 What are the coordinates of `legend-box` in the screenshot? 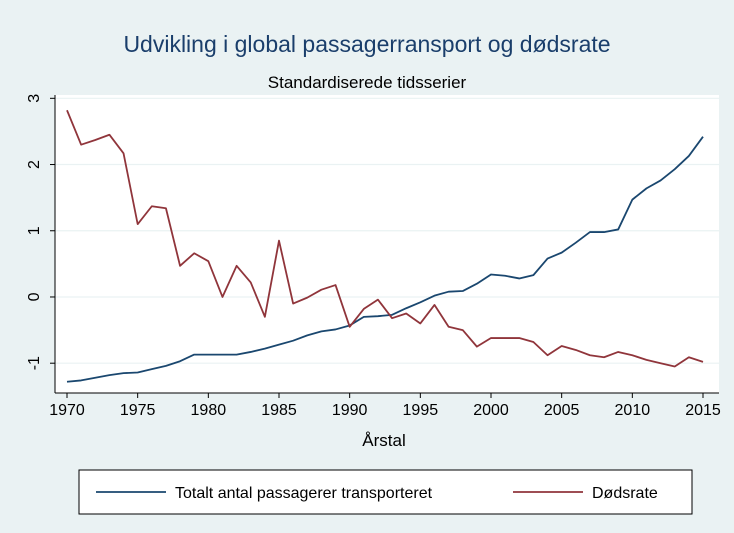 It's located at (385, 492).